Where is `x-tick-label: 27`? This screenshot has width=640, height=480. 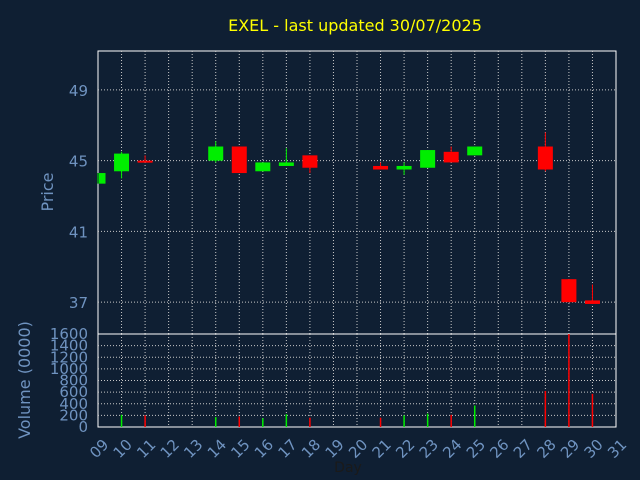 x-tick-label: 27 is located at coordinates (523, 449).